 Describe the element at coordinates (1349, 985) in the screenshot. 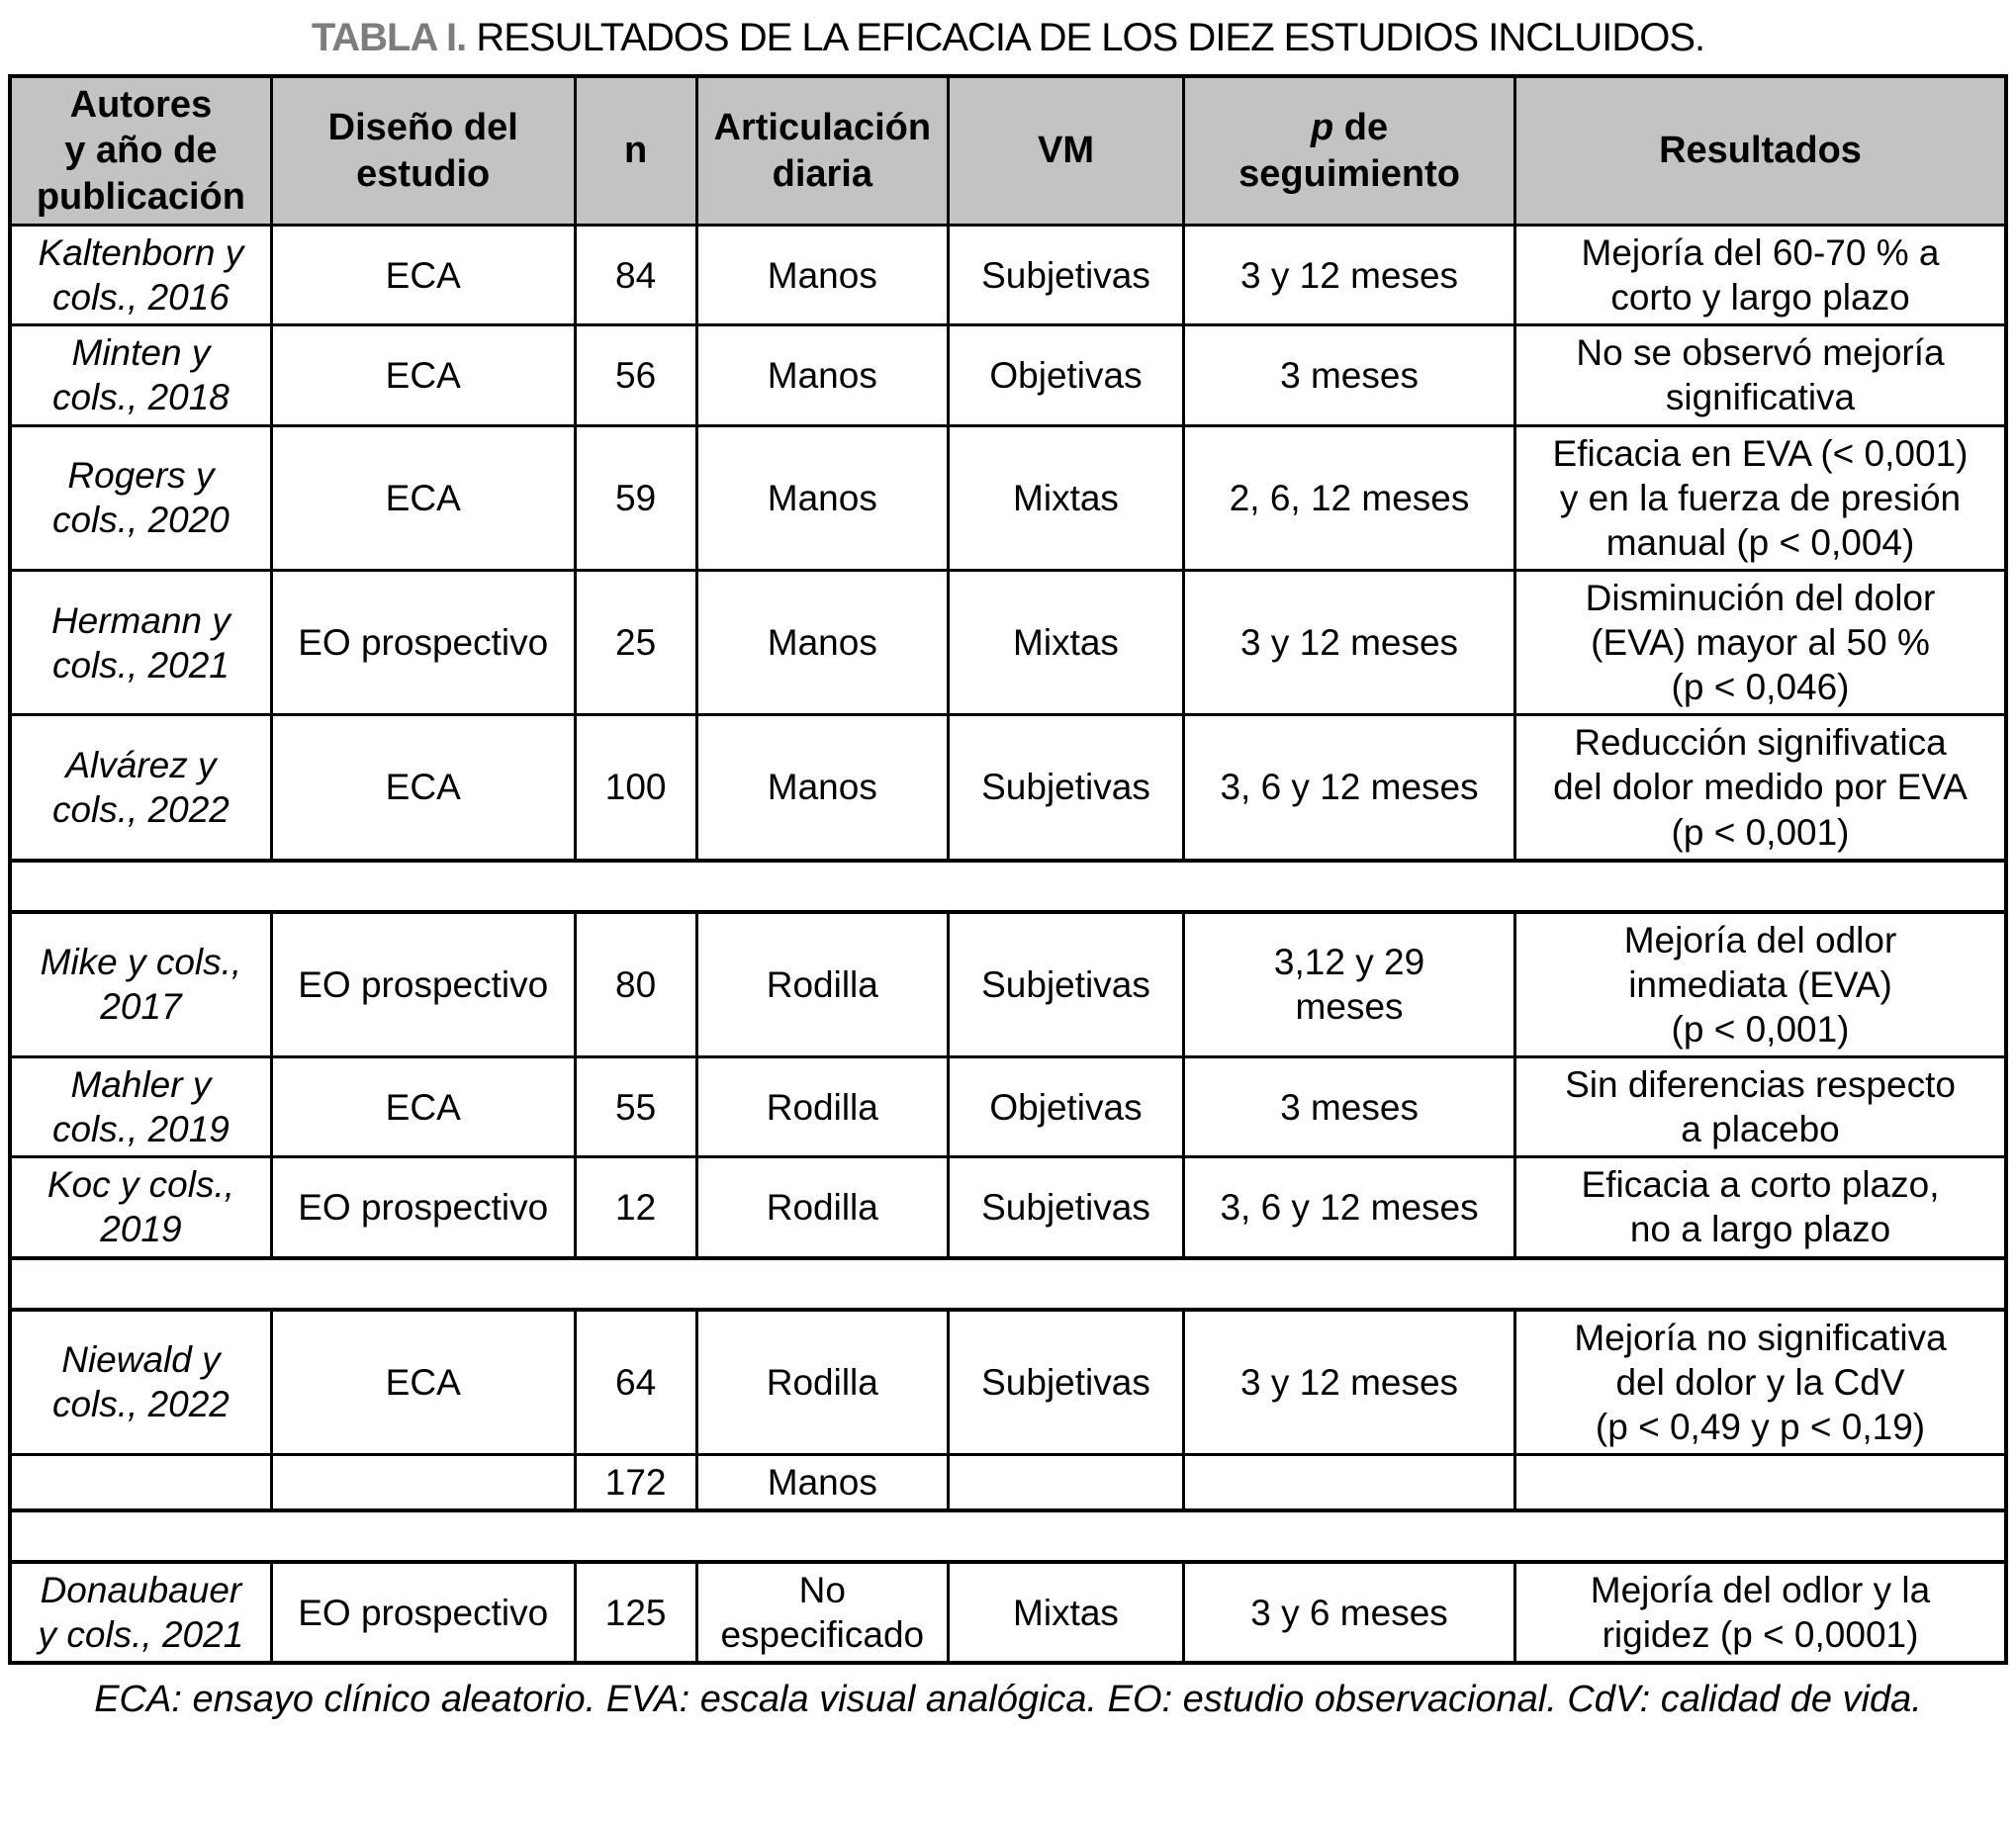

I see `cell-followup: 3,12 y 29 meses` at that location.